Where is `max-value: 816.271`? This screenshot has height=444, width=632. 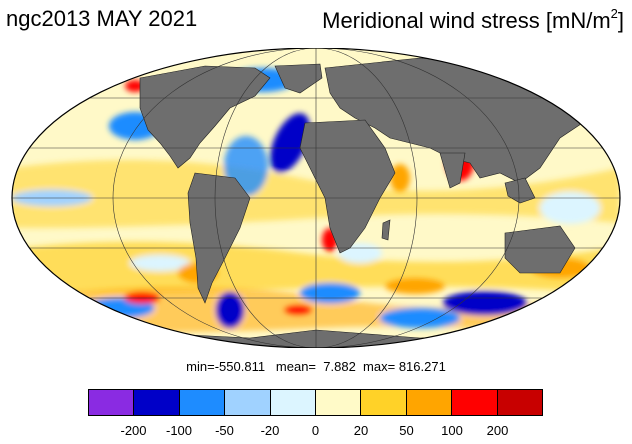
max-value: 816.271 is located at coordinates (422, 366).